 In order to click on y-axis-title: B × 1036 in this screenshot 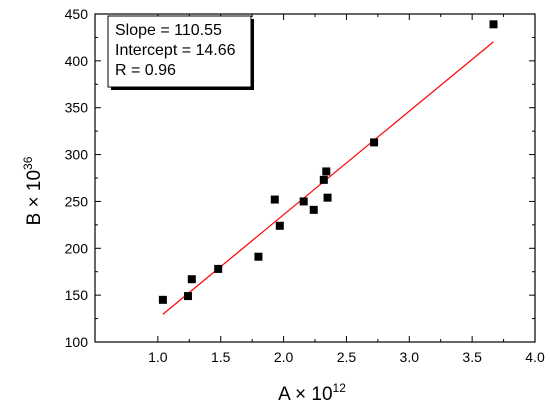, I will do `click(33, 190)`.